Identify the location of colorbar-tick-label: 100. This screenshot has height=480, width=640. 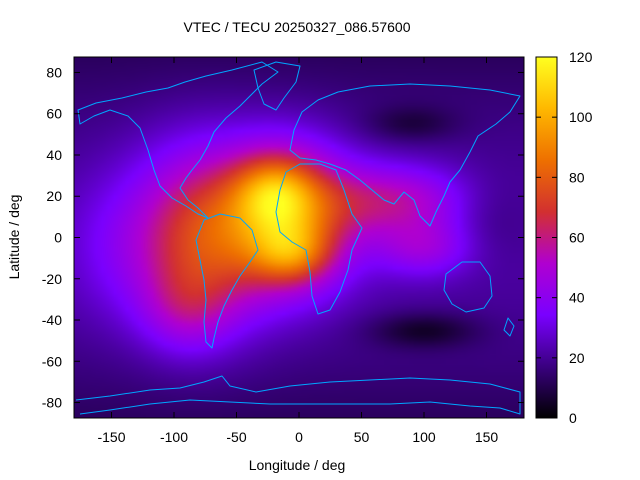
(581, 117).